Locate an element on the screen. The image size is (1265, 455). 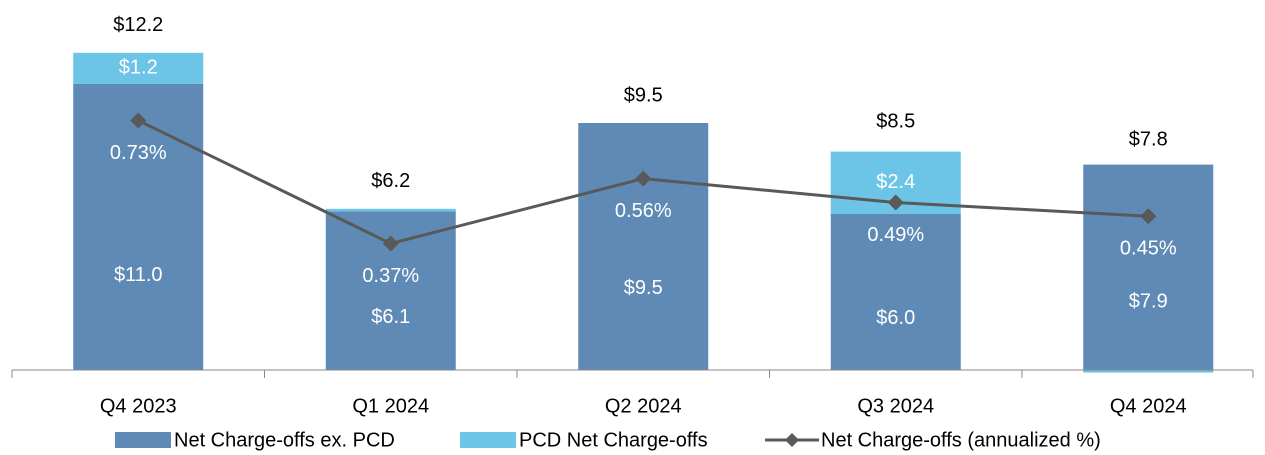
line-value-label: 0.45% is located at coordinates (1148, 248).